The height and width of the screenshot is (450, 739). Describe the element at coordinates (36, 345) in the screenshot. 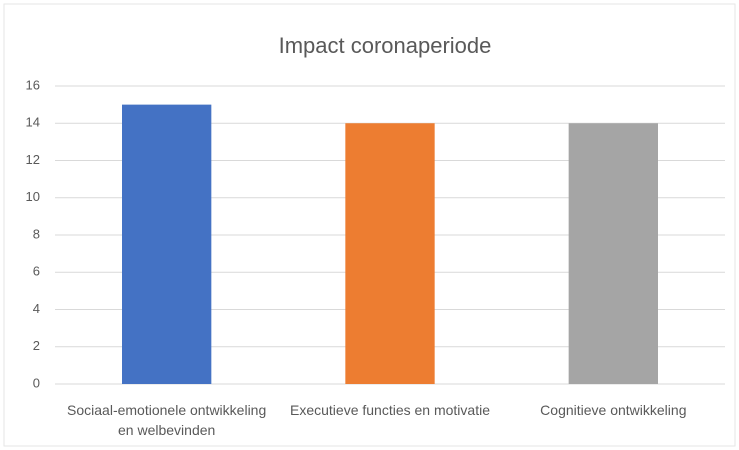

I see `y-tick-label: 2` at that location.